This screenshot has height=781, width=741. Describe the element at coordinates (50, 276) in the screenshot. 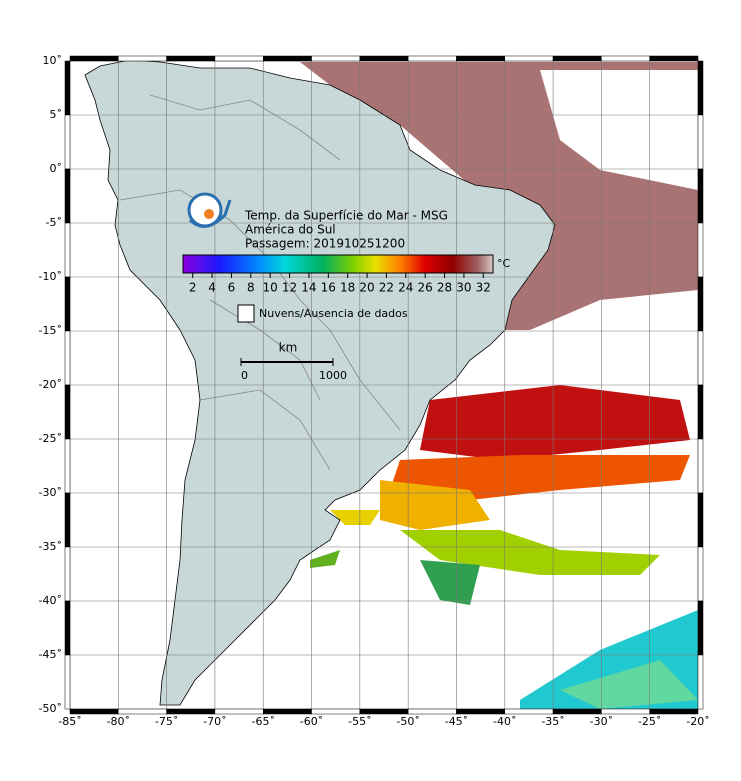

I see `lat-tick-label: -10˚` at that location.